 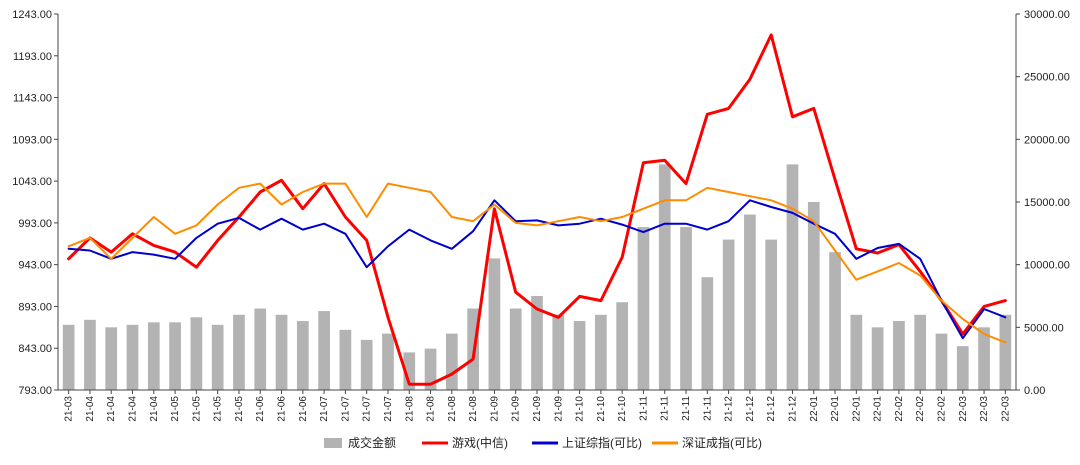 What do you see at coordinates (1047, 266) in the screenshot?
I see `y-right-tick-label: 10000.00` at bounding box center [1047, 266].